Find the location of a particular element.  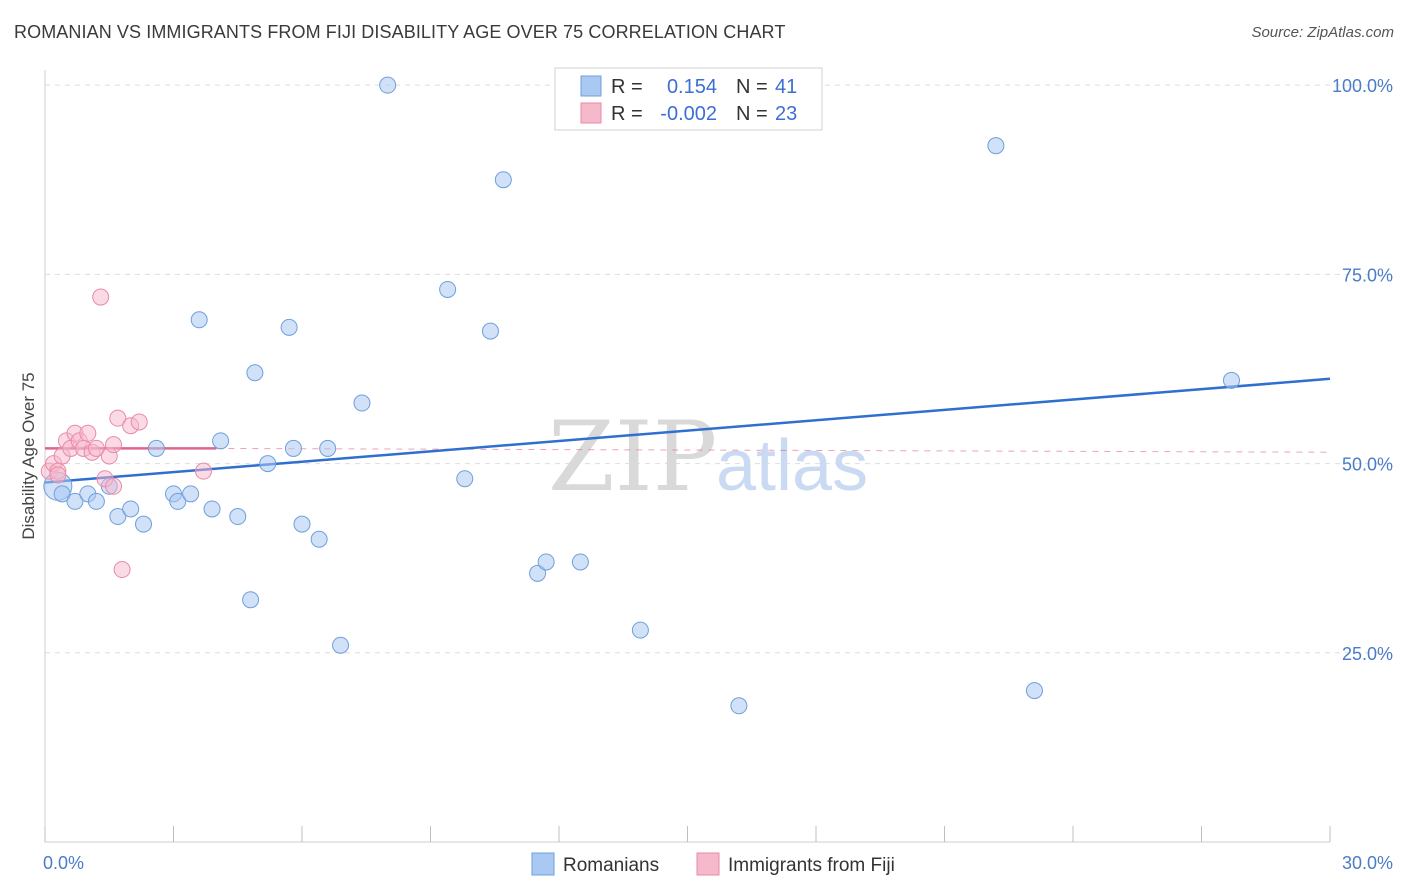

stats-legend: R = 0.154 N = 41 R = -0.002 N = 23 is located at coordinates (688, 99).